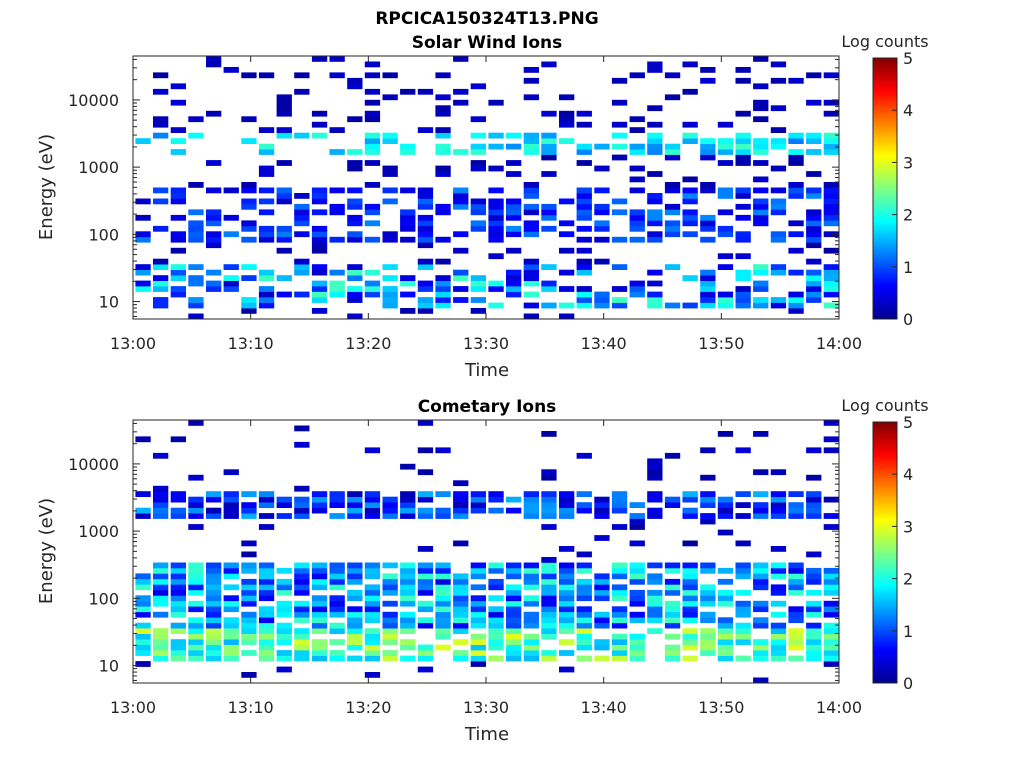 The width and height of the screenshot is (1024, 768). What do you see at coordinates (908, 631) in the screenshot?
I see `colorbar-tick-label: 1` at bounding box center [908, 631].